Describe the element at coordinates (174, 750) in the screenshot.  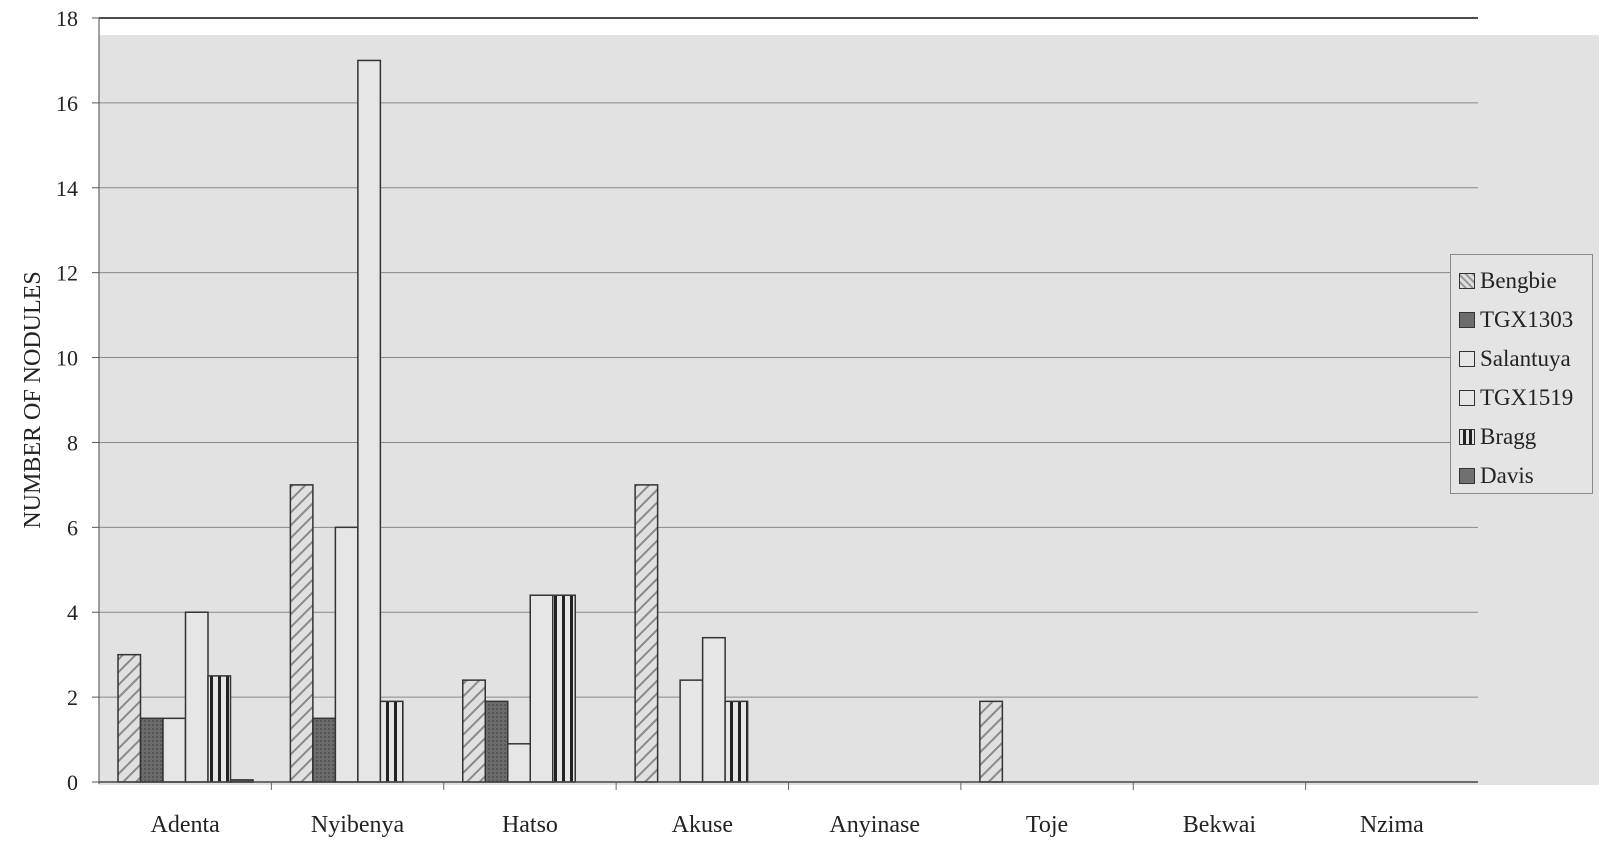
I see `bar-salantuya-adenta` at that location.